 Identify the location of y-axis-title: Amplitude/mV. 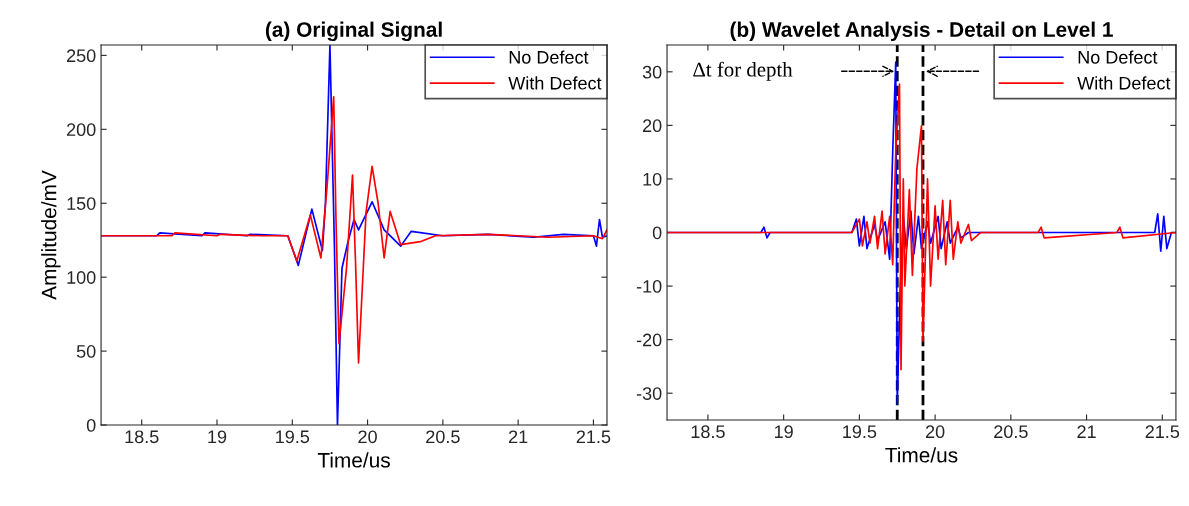
(51, 235).